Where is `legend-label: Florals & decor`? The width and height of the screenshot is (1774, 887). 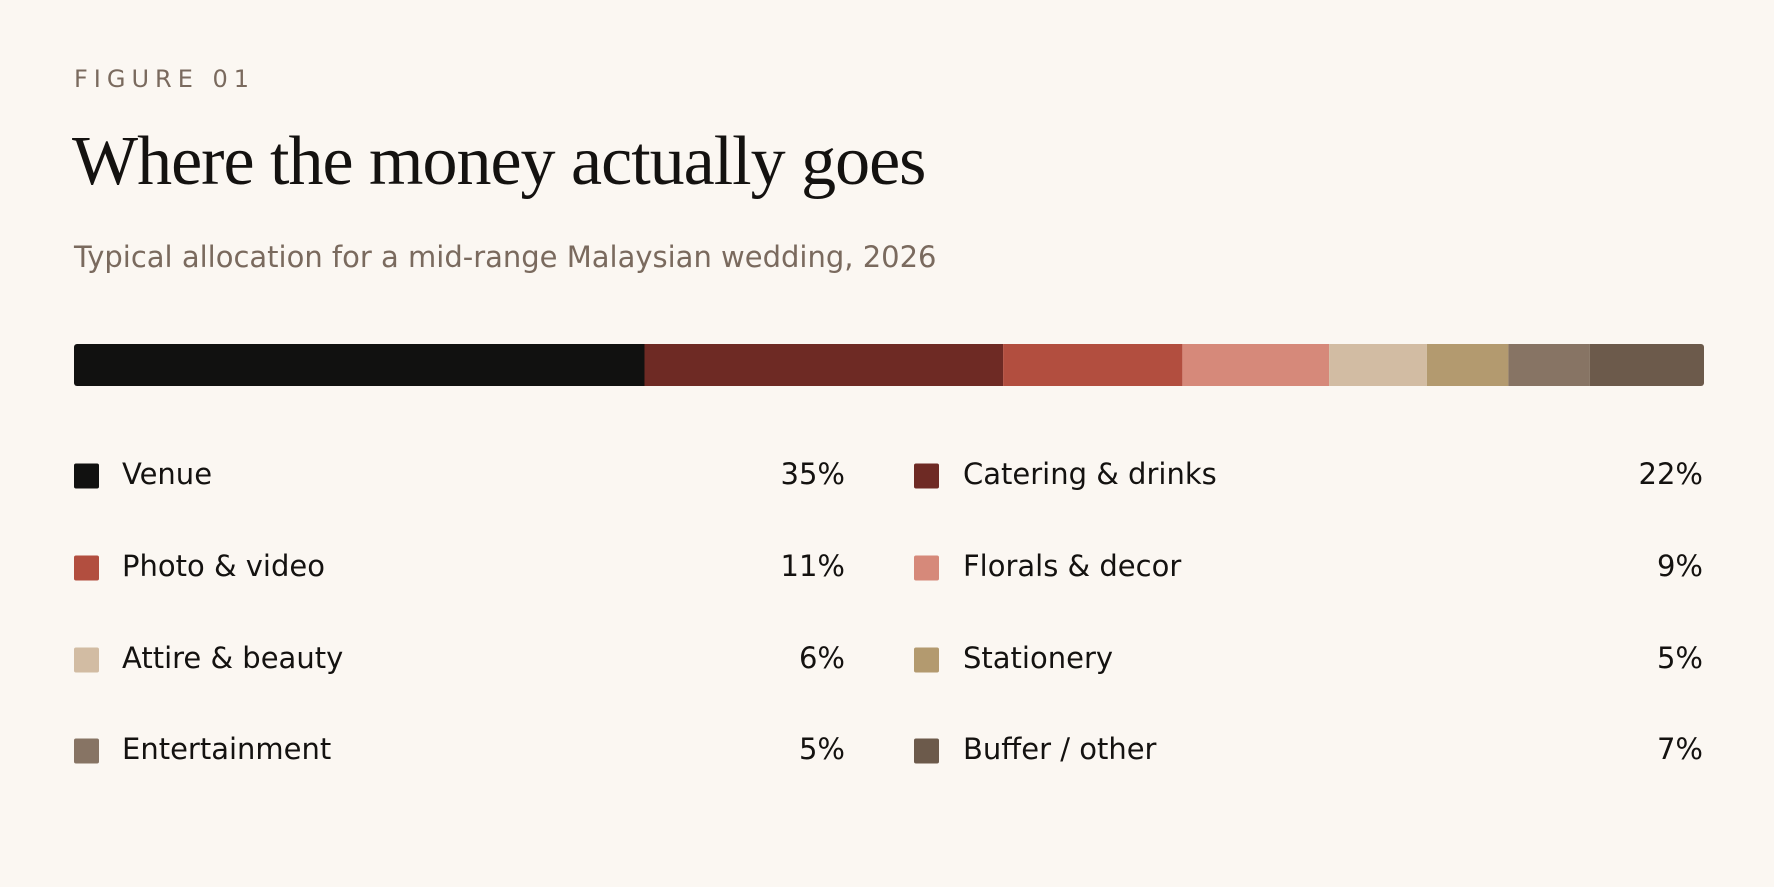
legend-label: Florals & decor is located at coordinates (1072, 566).